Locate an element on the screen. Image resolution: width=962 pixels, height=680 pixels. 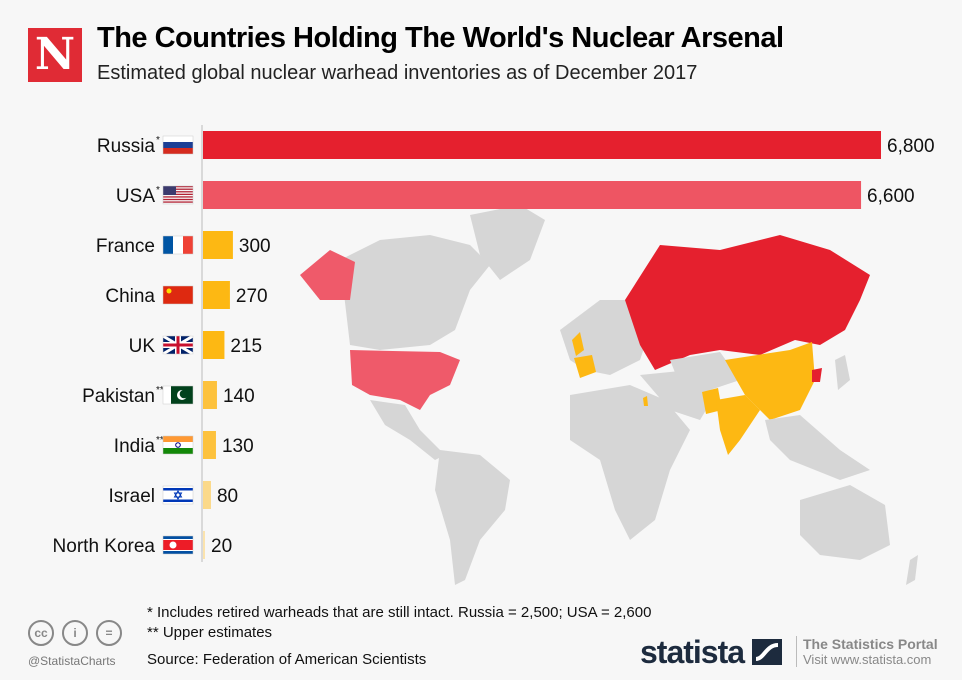
flag-icon-usa is located at coordinates (178, 195).